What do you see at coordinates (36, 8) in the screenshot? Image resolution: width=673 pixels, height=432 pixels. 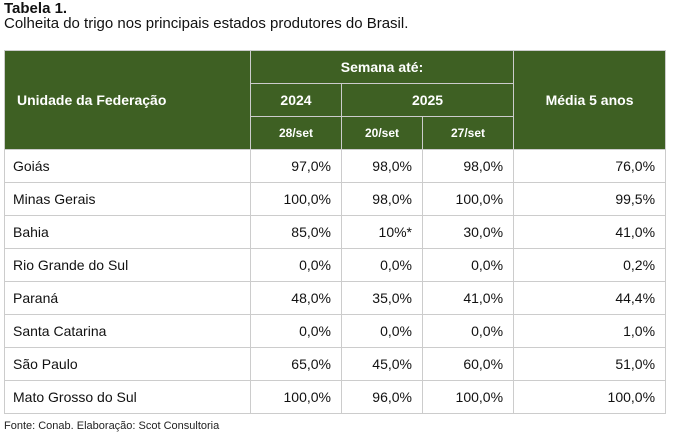 I see `table-title: Tabela 1.` at bounding box center [36, 8].